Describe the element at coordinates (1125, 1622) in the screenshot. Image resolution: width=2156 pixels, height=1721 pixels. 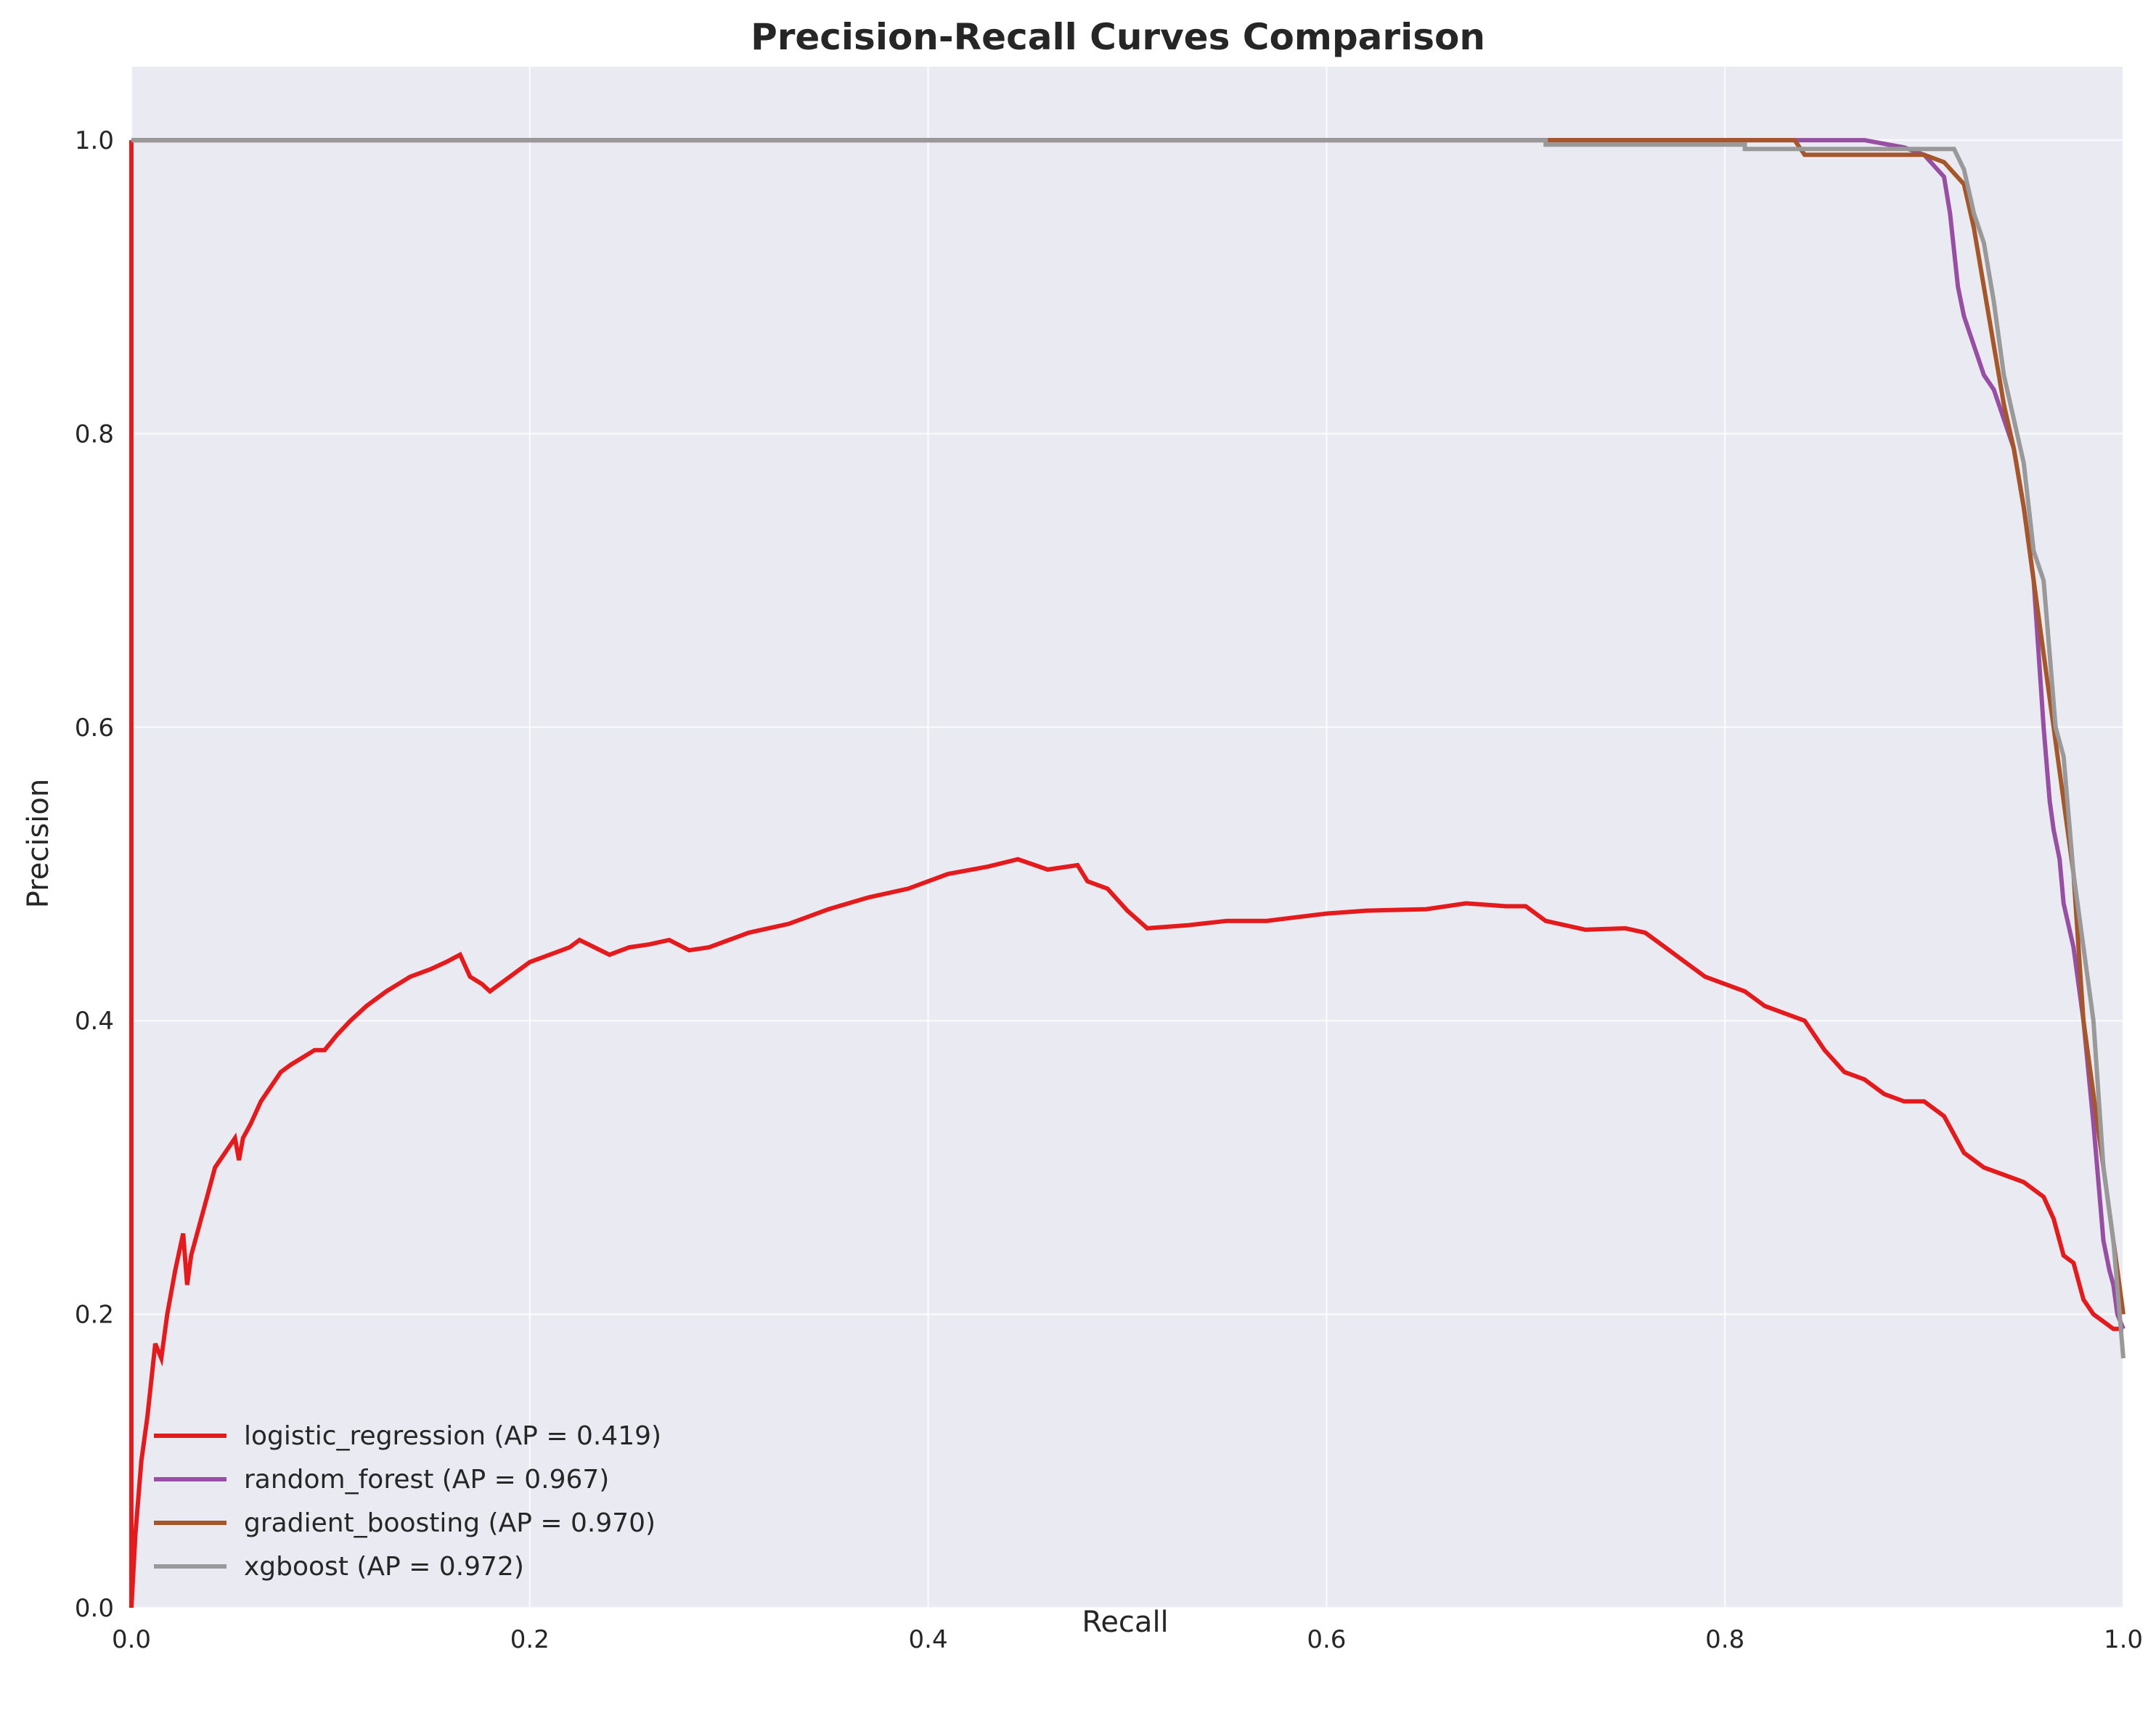
I see `x-axis-label: Recall` at that location.